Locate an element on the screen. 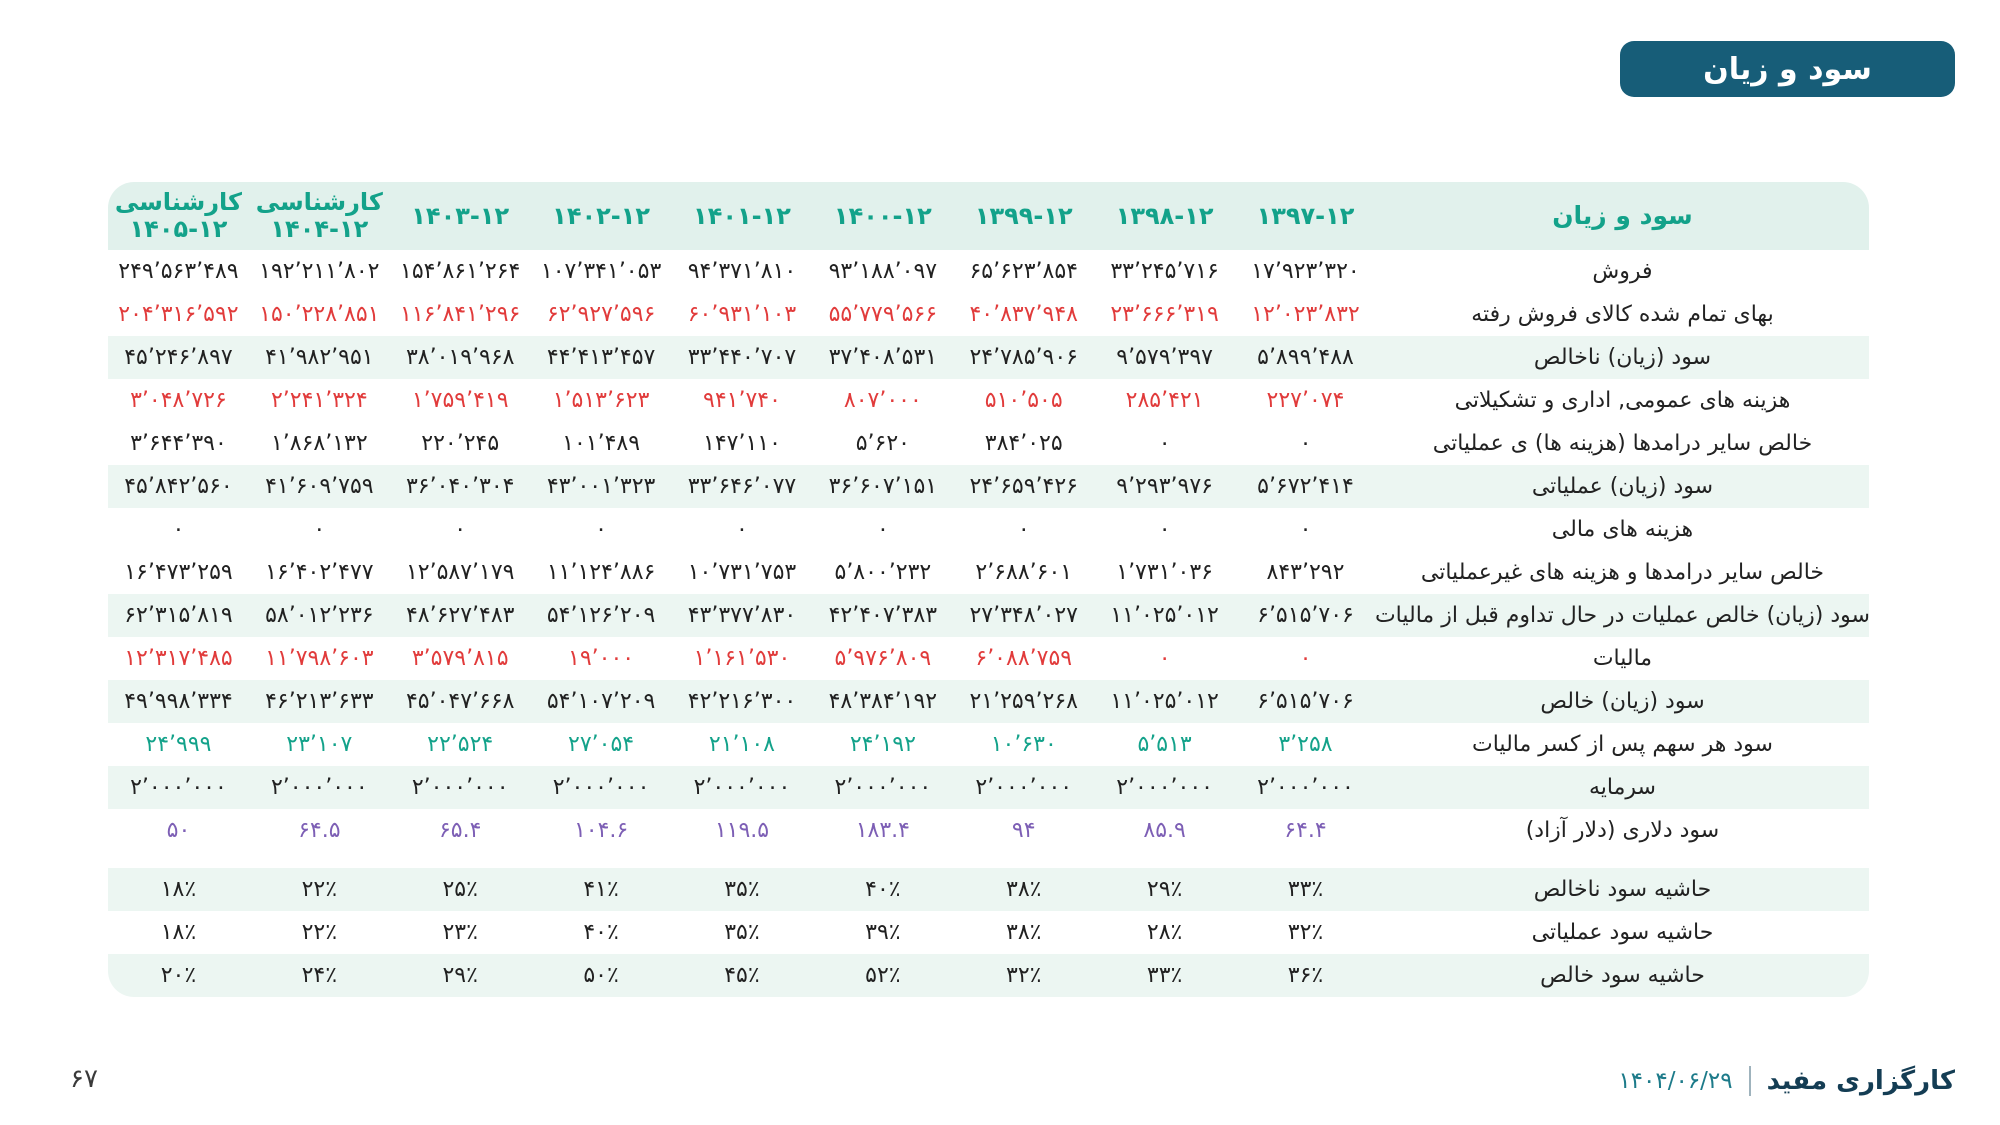 Image resolution: width=2000 pixels, height=1125 pixels. value-cell: ۳۵٪ is located at coordinates (742, 889).